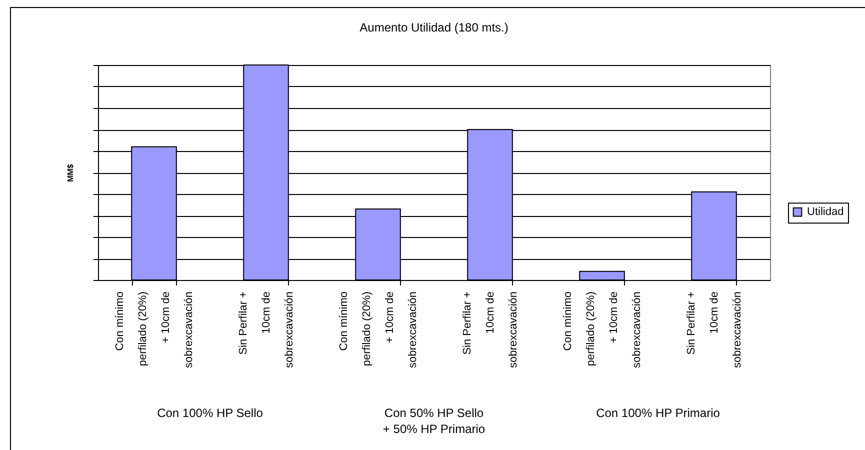 The image size is (865, 450). Describe the element at coordinates (825, 212) in the screenshot. I see `legend-label: Utilidad` at that location.